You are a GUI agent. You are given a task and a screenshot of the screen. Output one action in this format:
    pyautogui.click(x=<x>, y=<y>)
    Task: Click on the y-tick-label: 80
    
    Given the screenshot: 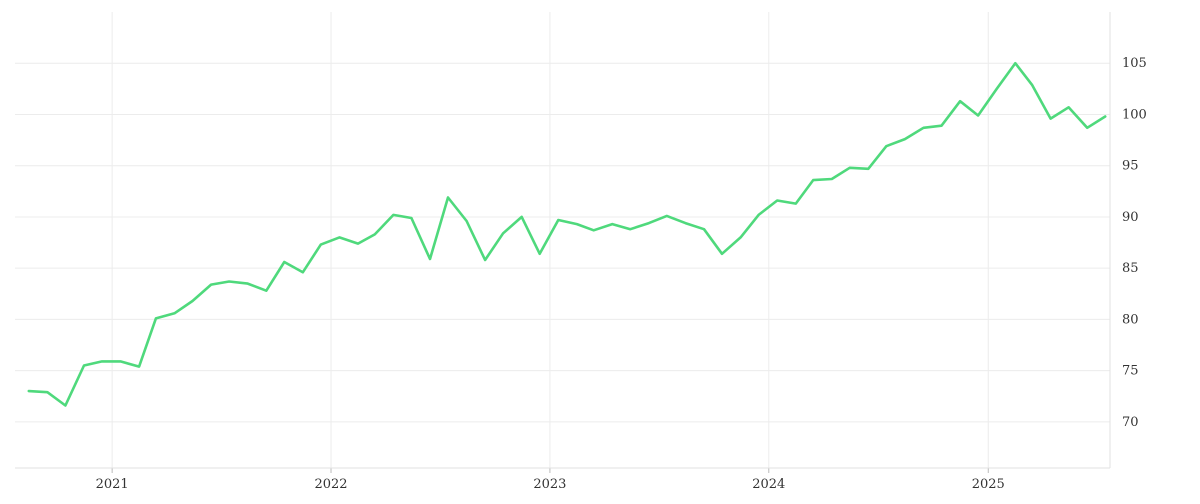 What is the action you would take?
    pyautogui.click(x=1130, y=319)
    